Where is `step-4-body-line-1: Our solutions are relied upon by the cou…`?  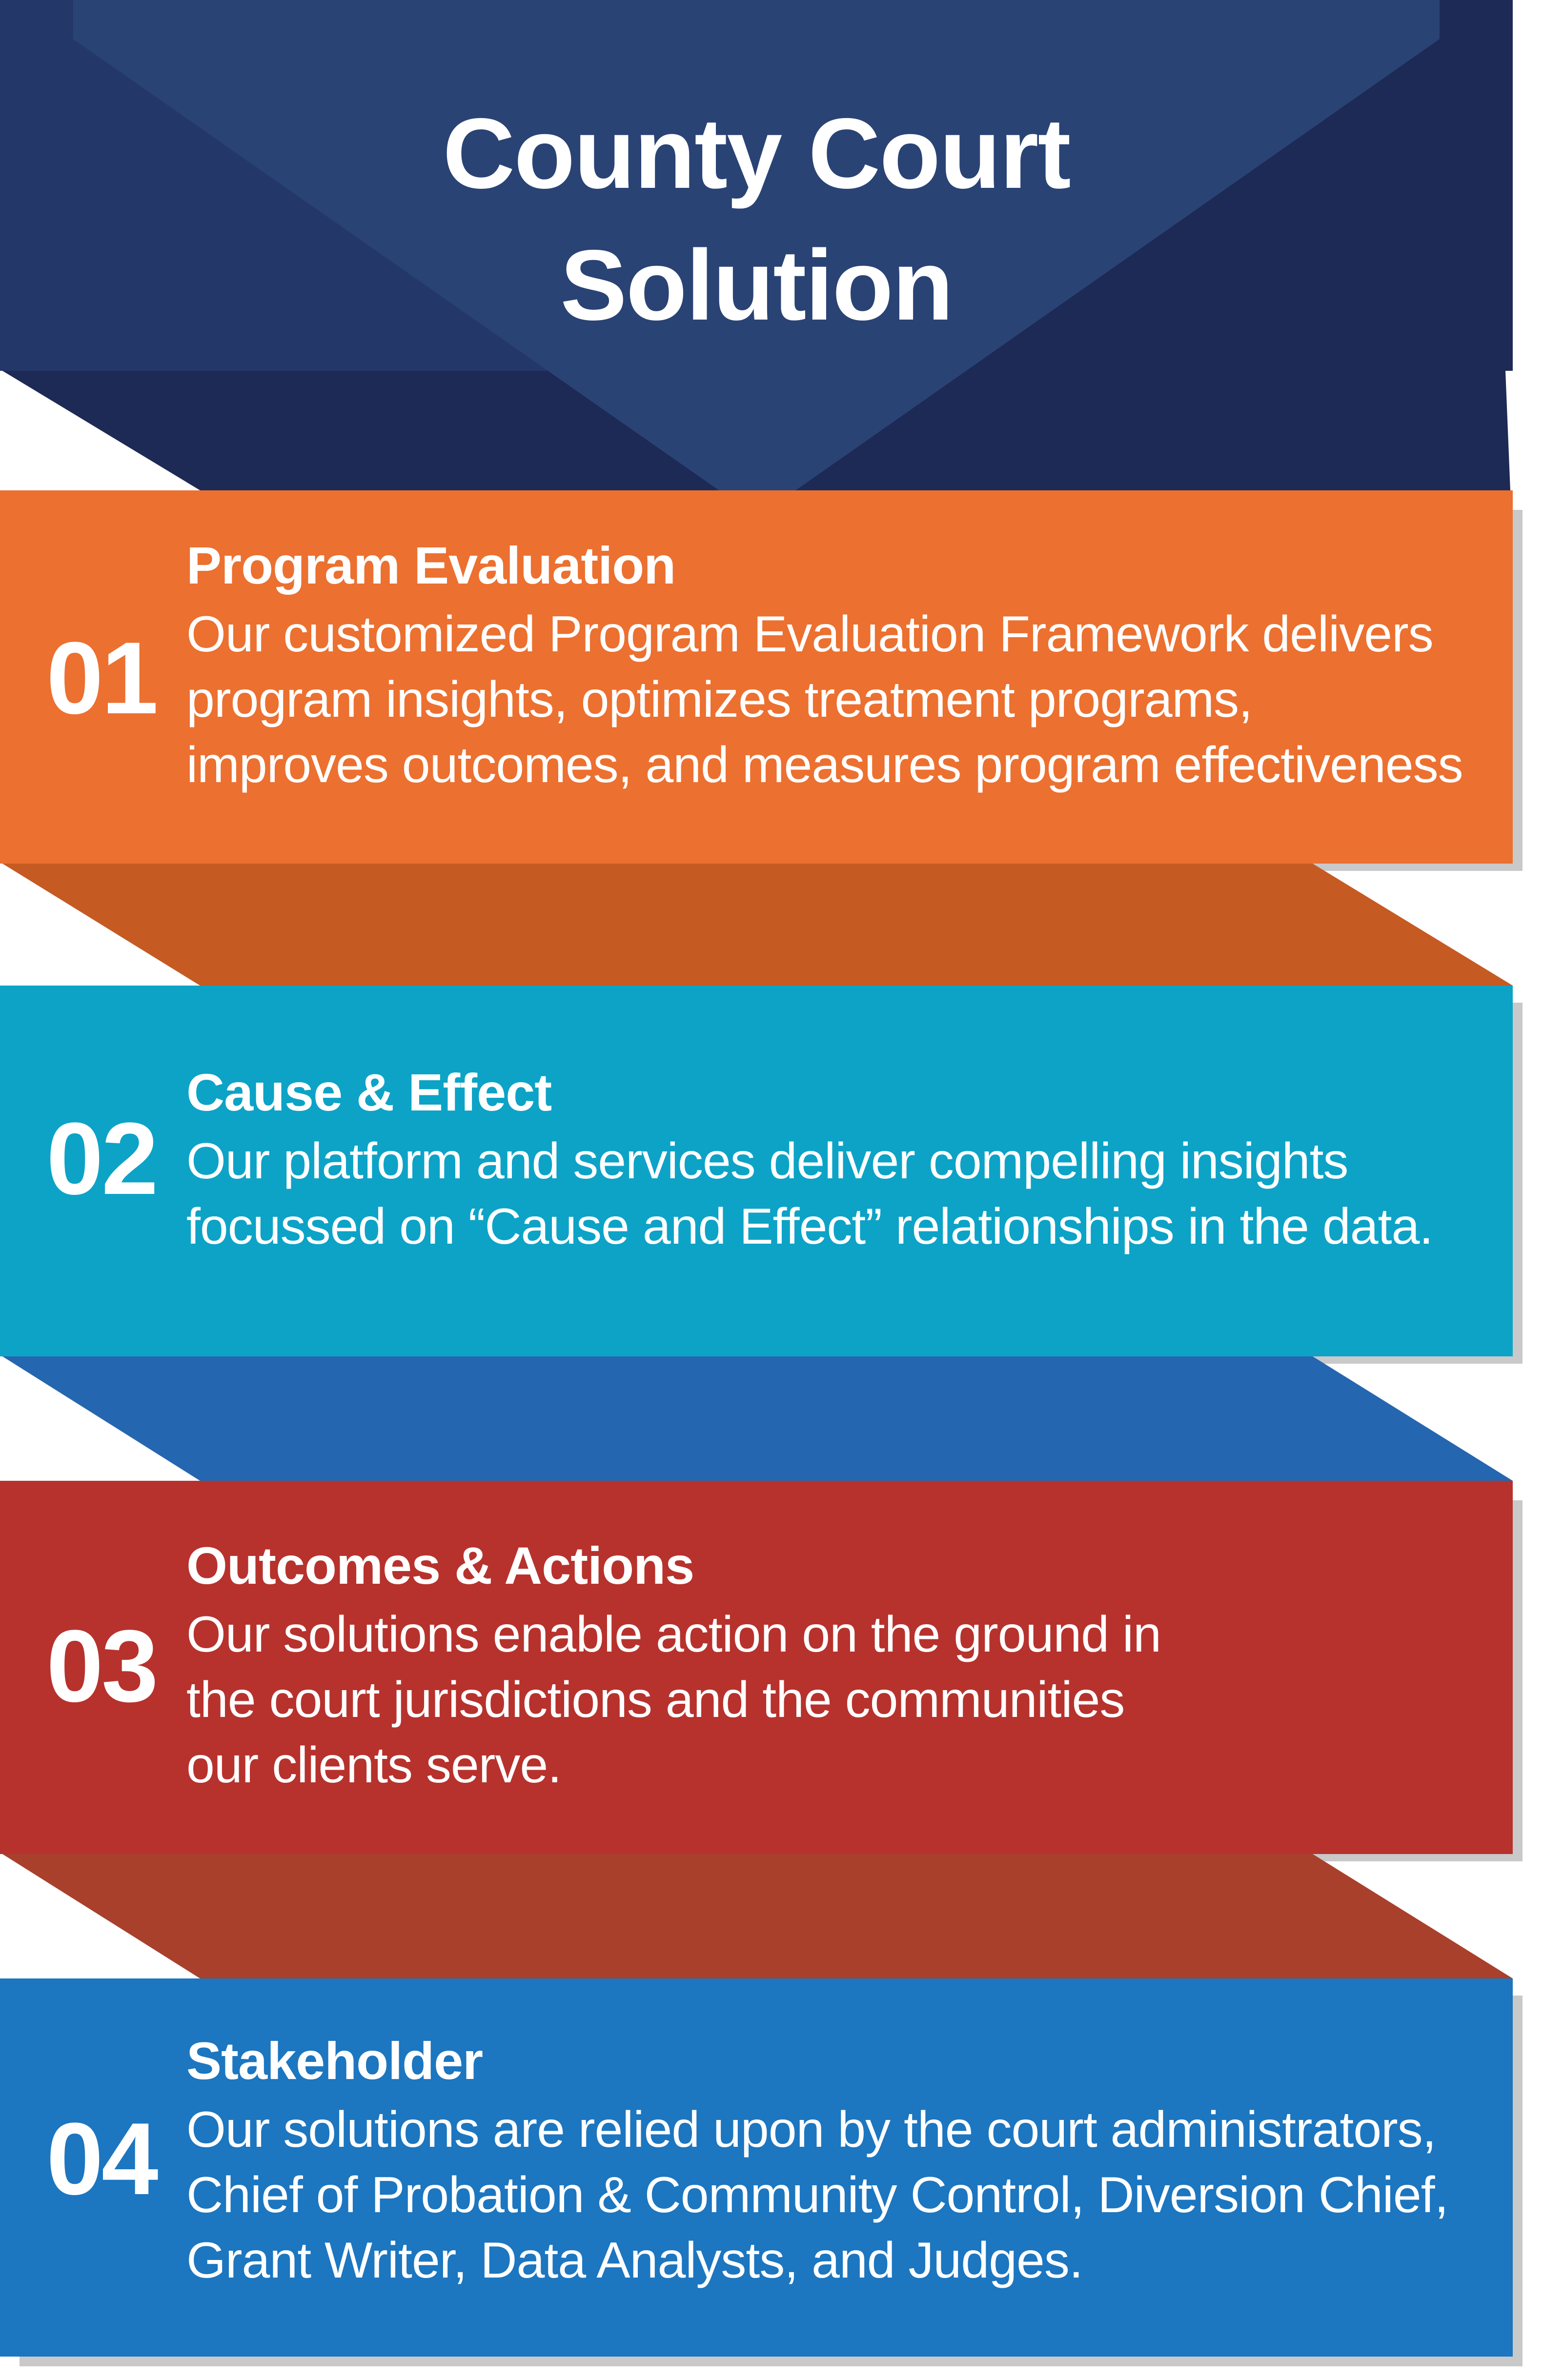
step-4-body-line-1: Our solutions are relied upon by the cou… is located at coordinates (811, 2129).